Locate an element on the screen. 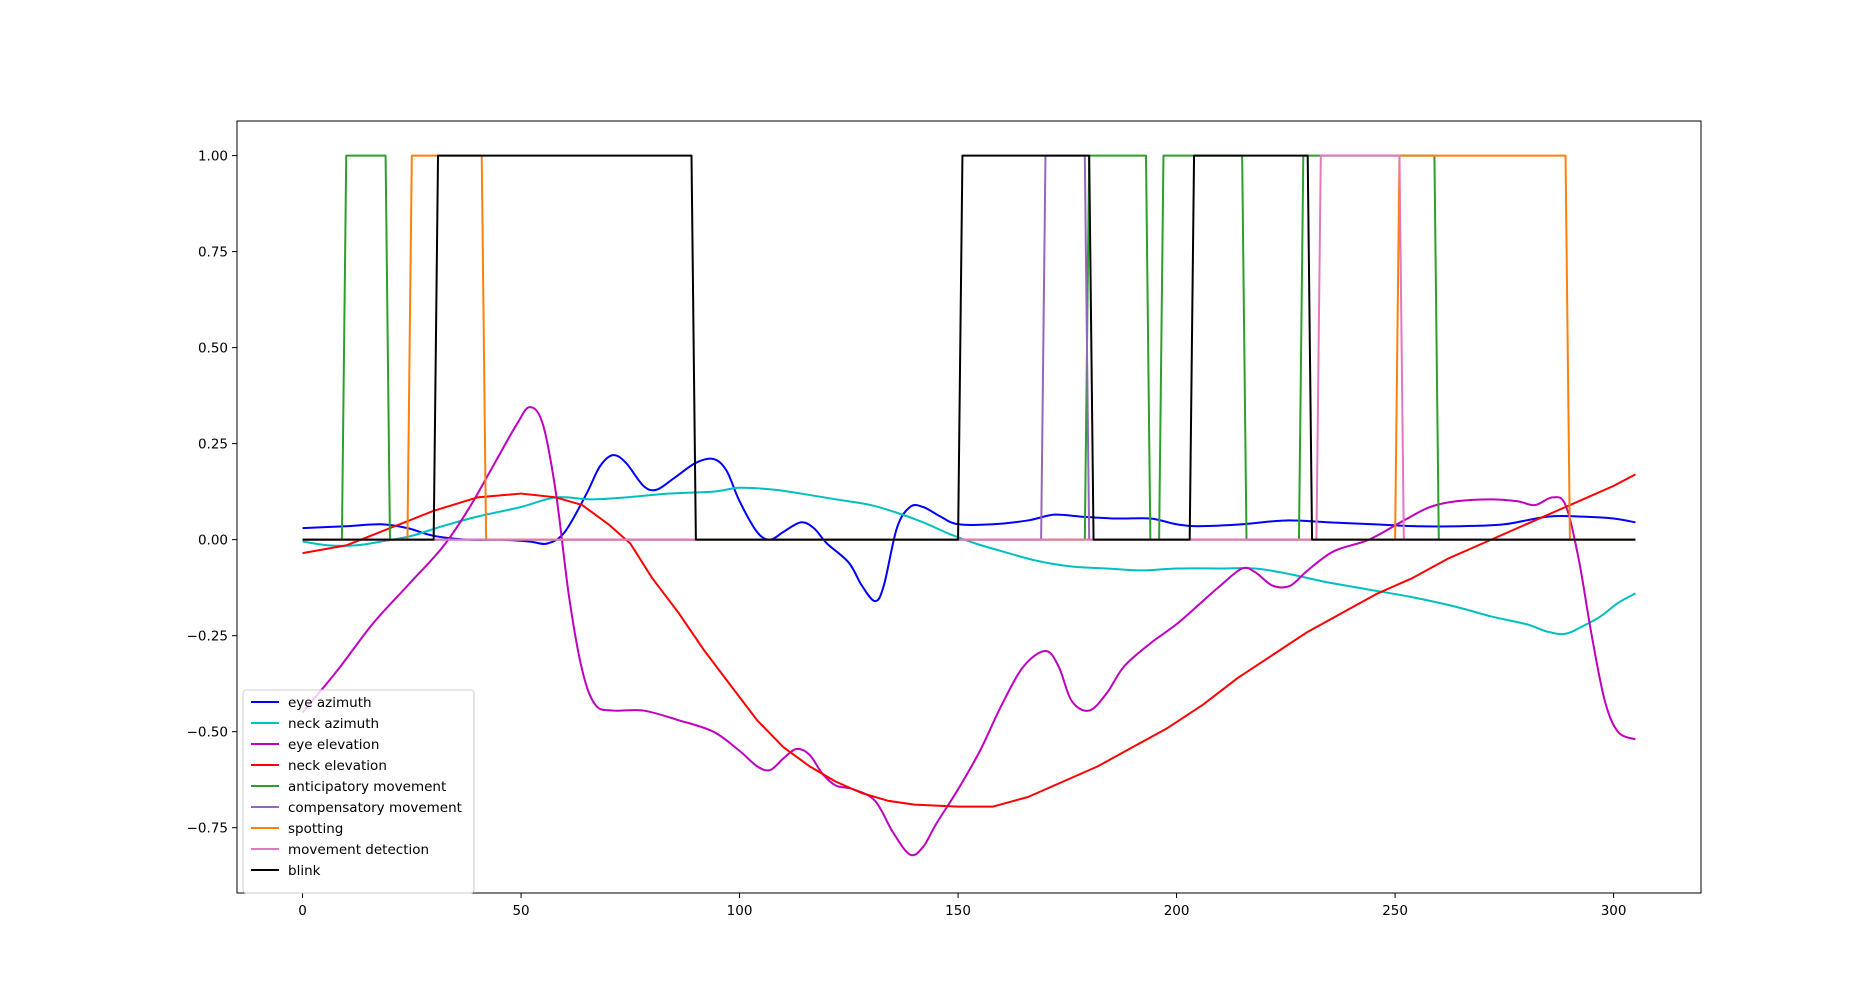 This screenshot has width=1867, height=991. x-tick-label: 100 is located at coordinates (740, 911).